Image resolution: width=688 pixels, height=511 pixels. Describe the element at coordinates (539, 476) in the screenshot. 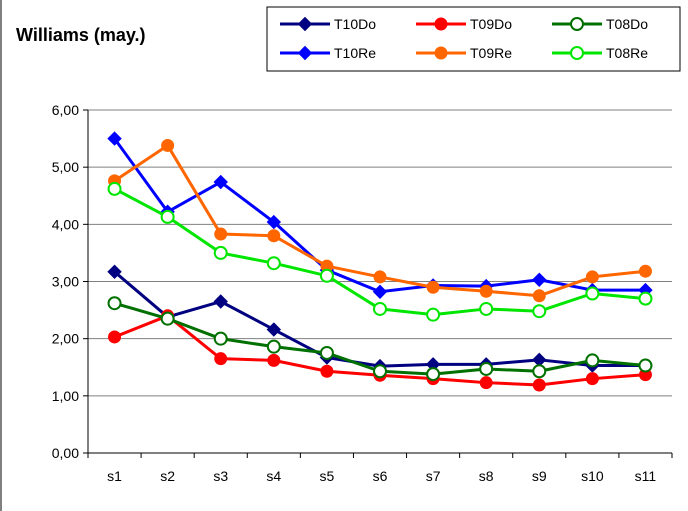

I see `x-tick-label: s9` at that location.